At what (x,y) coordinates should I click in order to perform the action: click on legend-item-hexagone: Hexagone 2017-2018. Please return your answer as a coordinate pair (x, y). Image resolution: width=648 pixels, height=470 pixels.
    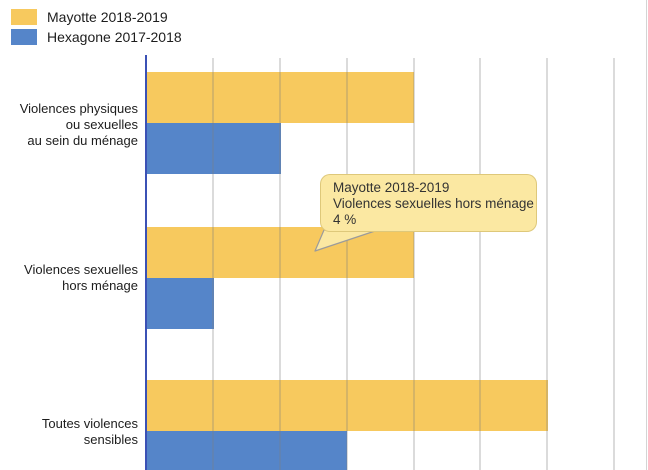
    Looking at the image, I should click on (96, 37).